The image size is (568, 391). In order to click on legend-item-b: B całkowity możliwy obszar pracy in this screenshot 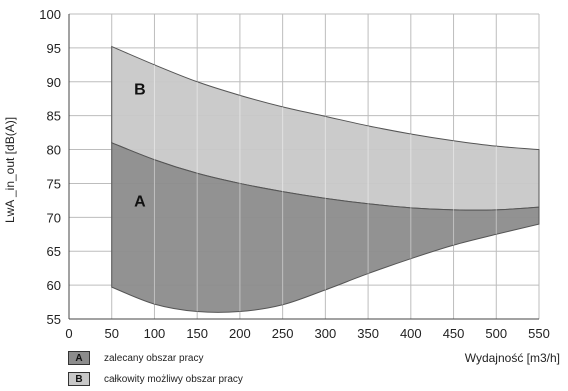, I will do `click(155, 379)`.